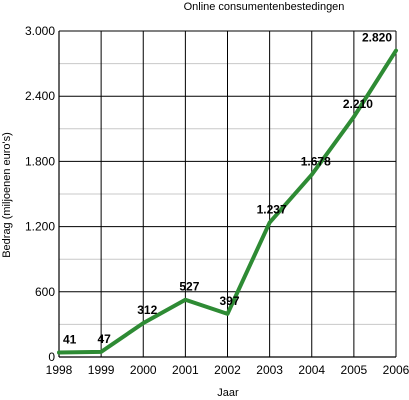 Image resolution: width=409 pixels, height=400 pixels. Describe the element at coordinates (316, 162) in the screenshot. I see `data-label: 1.678` at that location.